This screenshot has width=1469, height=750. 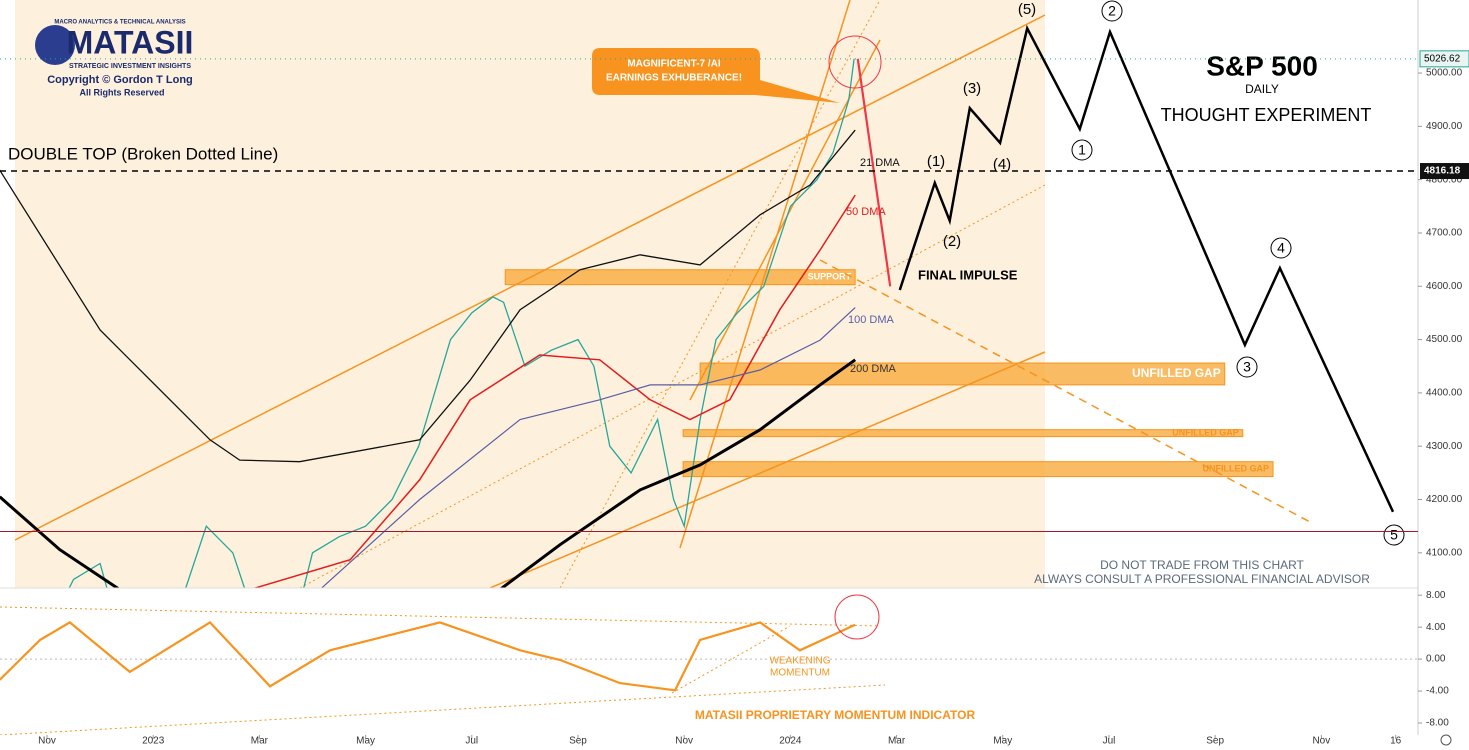 What do you see at coordinates (674, 64) in the screenshot?
I see `callout-text: MAGNIFICENT-7 /AI` at bounding box center [674, 64].